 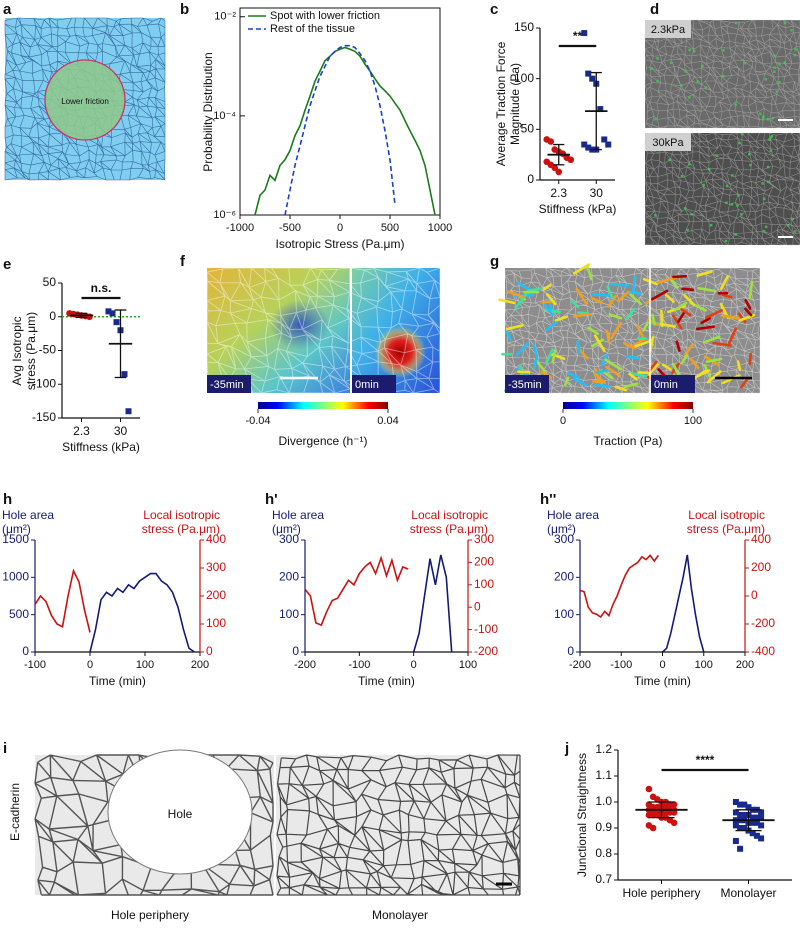 I want to click on x-tick-label: Hole periphery, so click(x=661, y=893).